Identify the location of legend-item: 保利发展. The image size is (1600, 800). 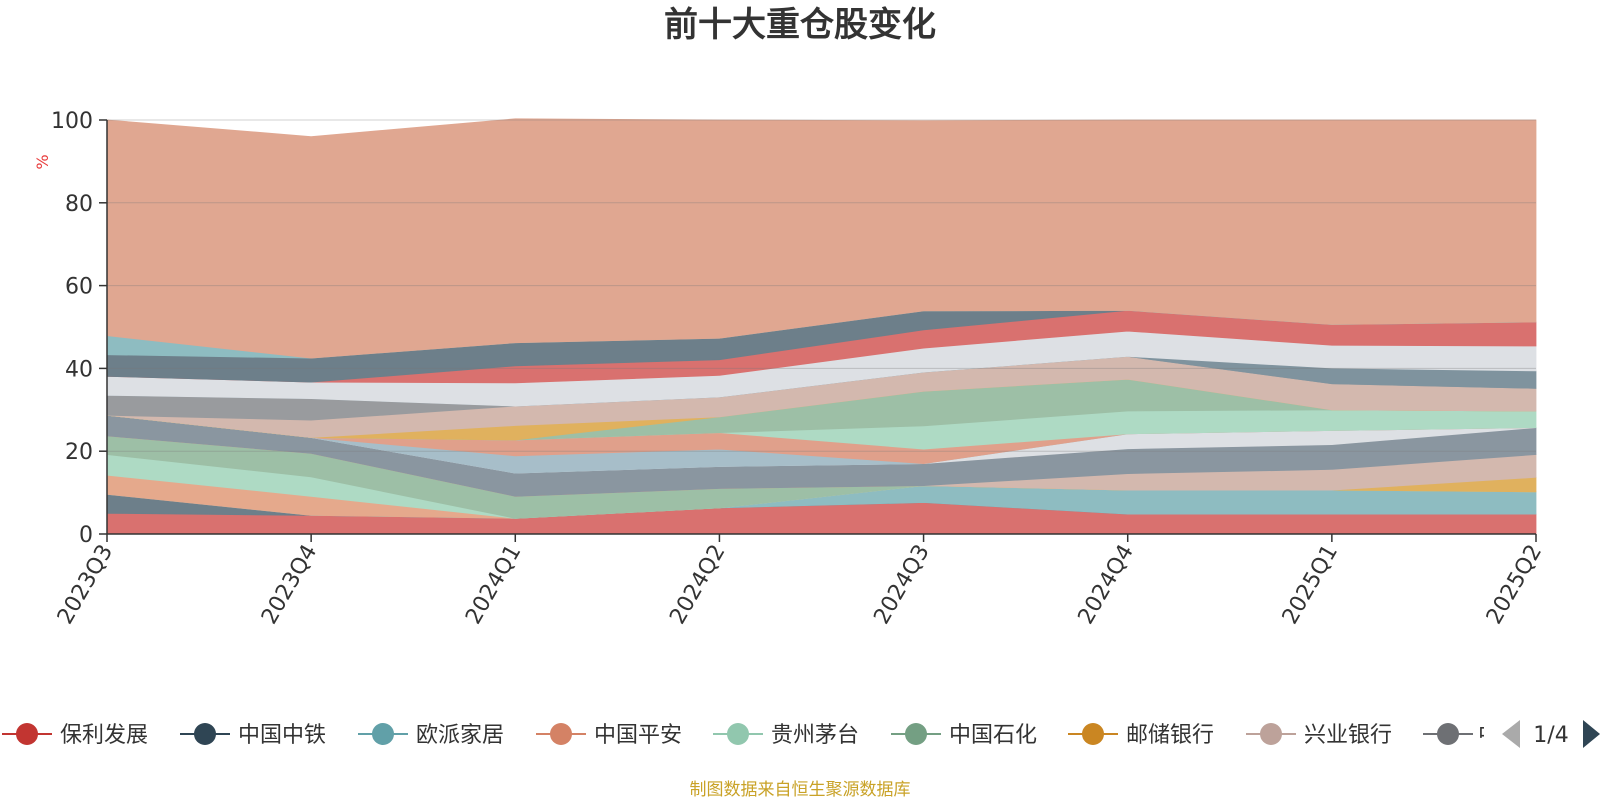
(75, 735).